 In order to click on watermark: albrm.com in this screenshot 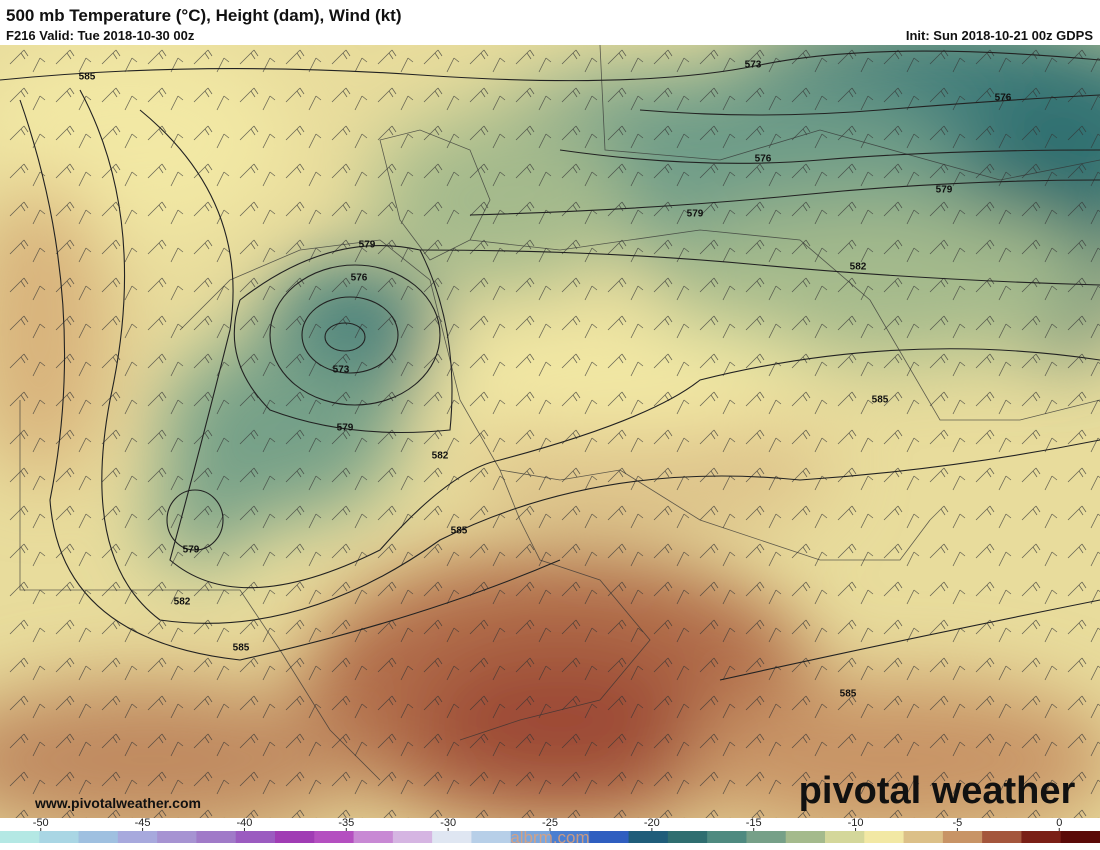, I will do `click(549, 837)`.